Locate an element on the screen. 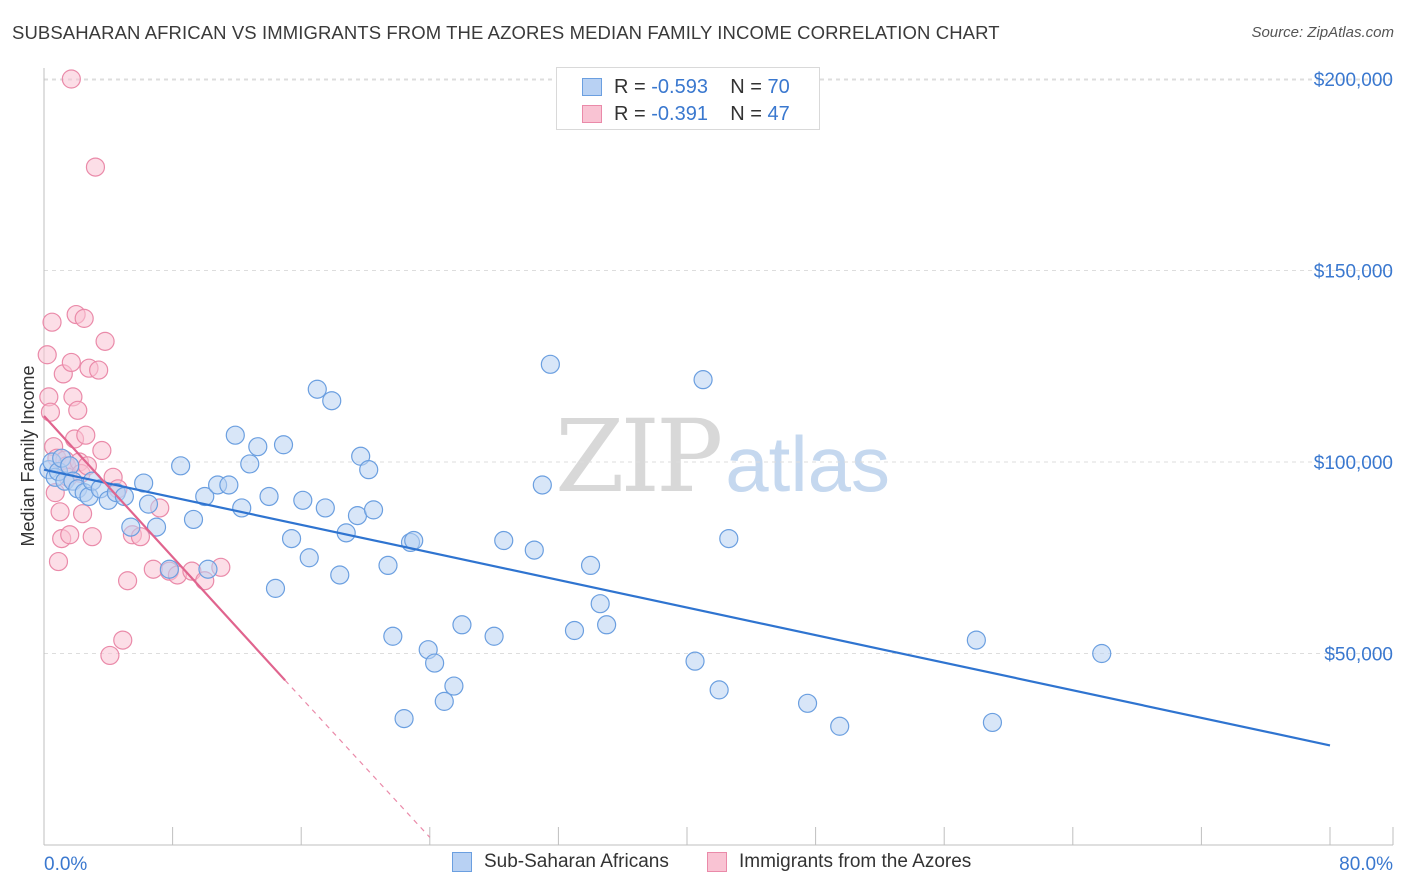 The height and width of the screenshot is (892, 1406). legend-swatch-blue is located at coordinates (592, 87).